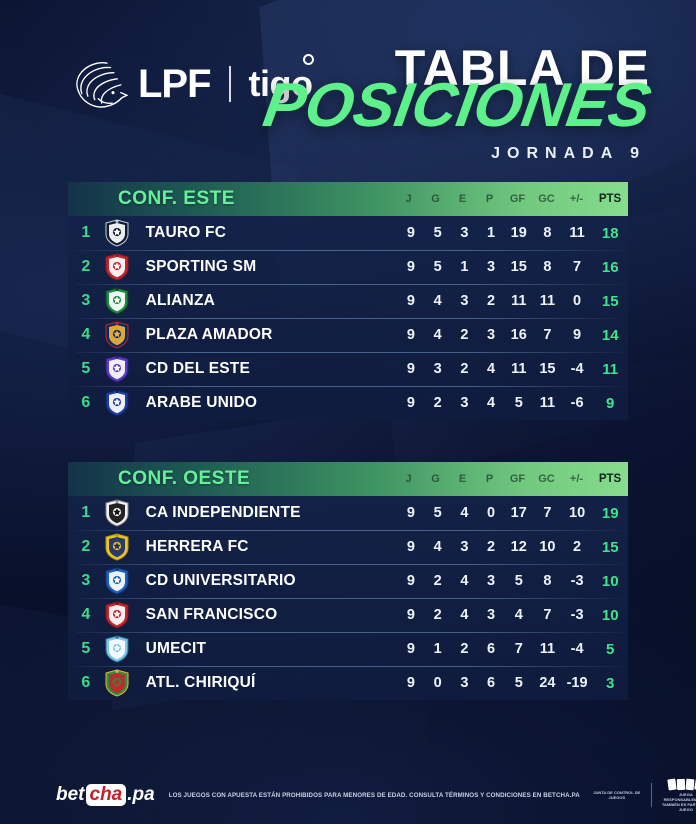  What do you see at coordinates (86, 682) in the screenshot?
I see `row-rank: 6` at bounding box center [86, 682].